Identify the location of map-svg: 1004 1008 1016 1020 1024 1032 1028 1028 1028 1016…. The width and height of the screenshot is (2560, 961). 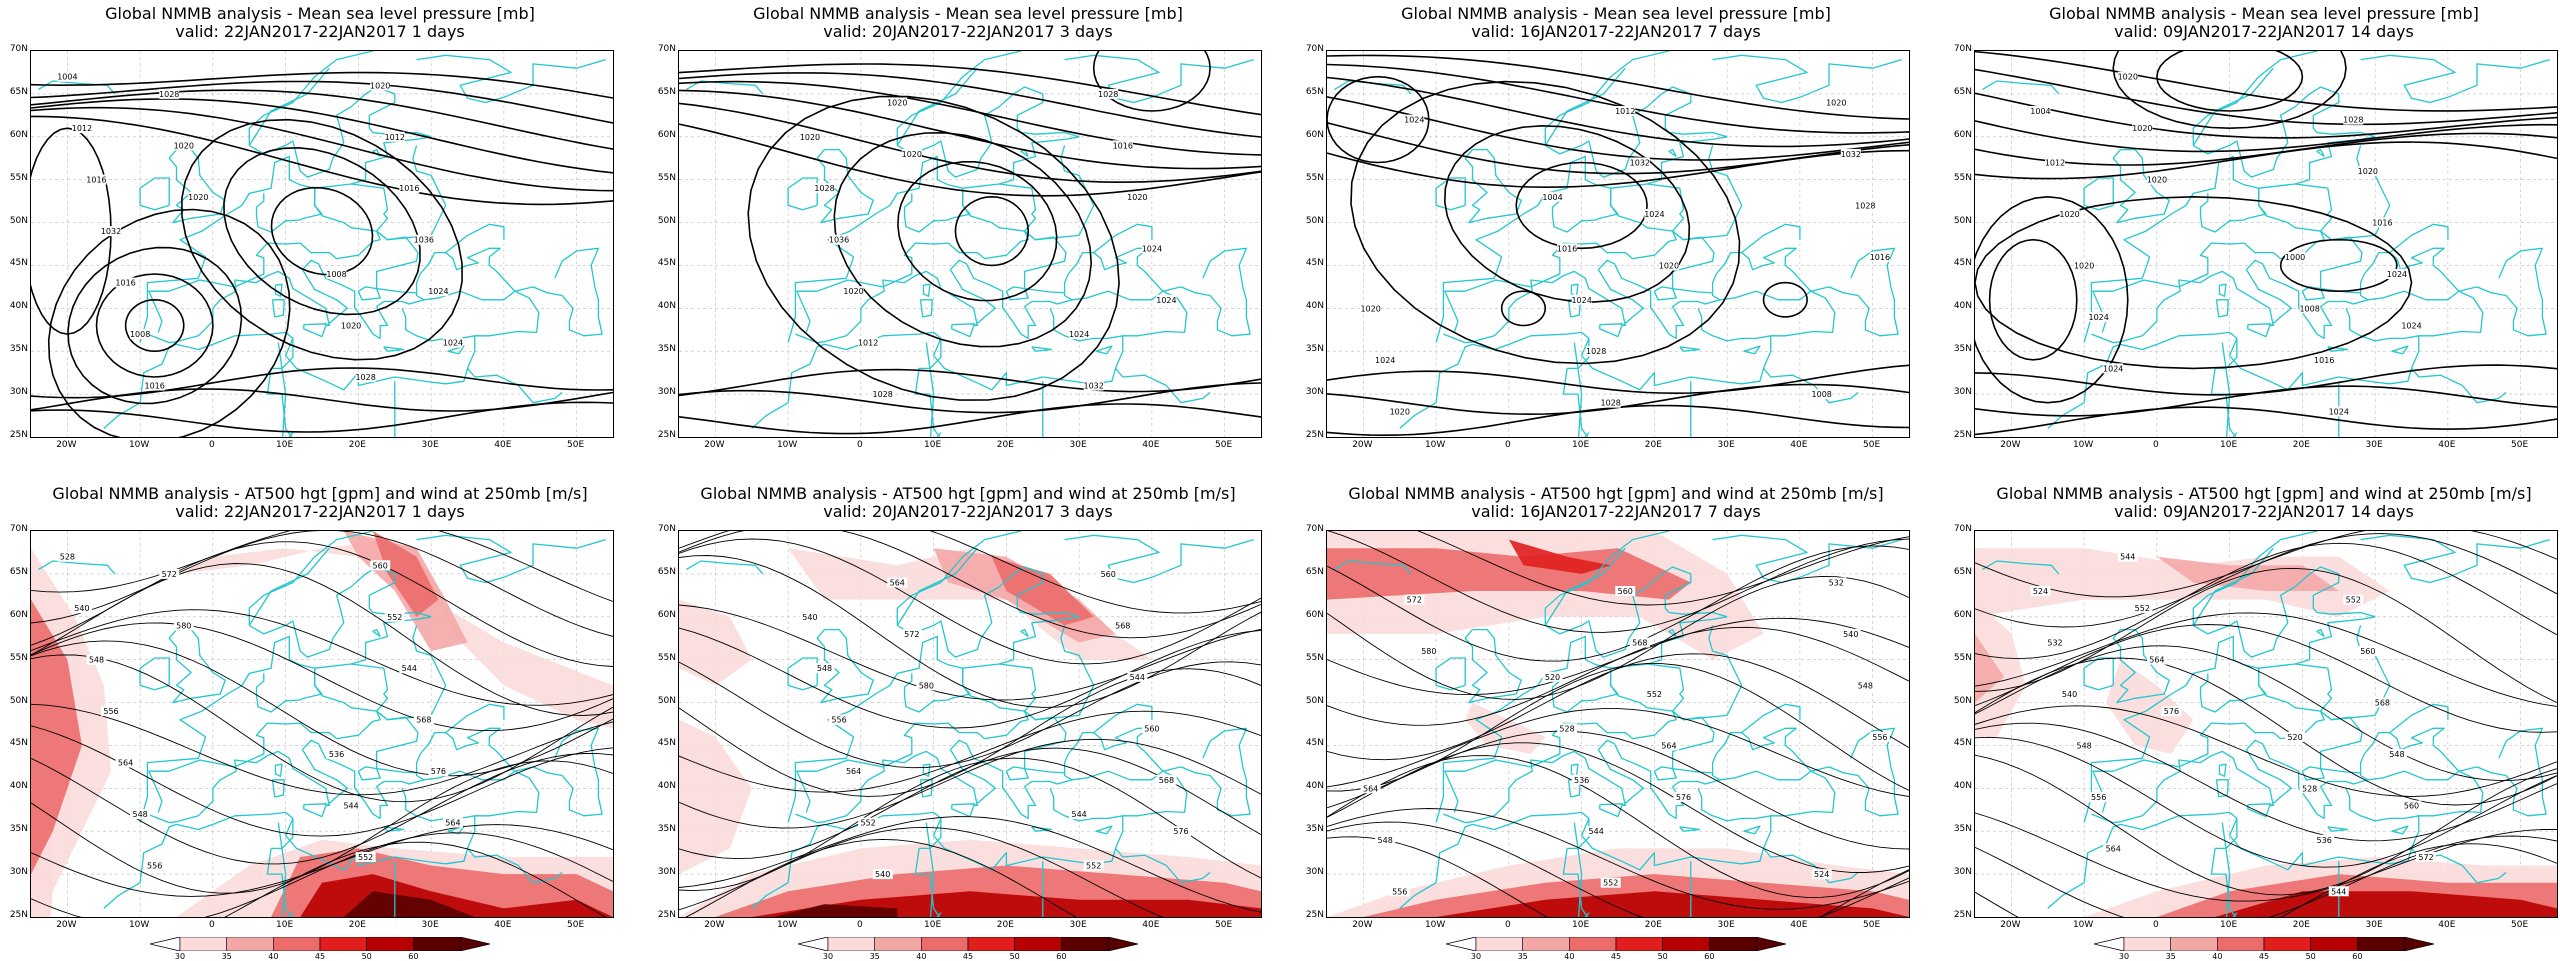
(1618, 244).